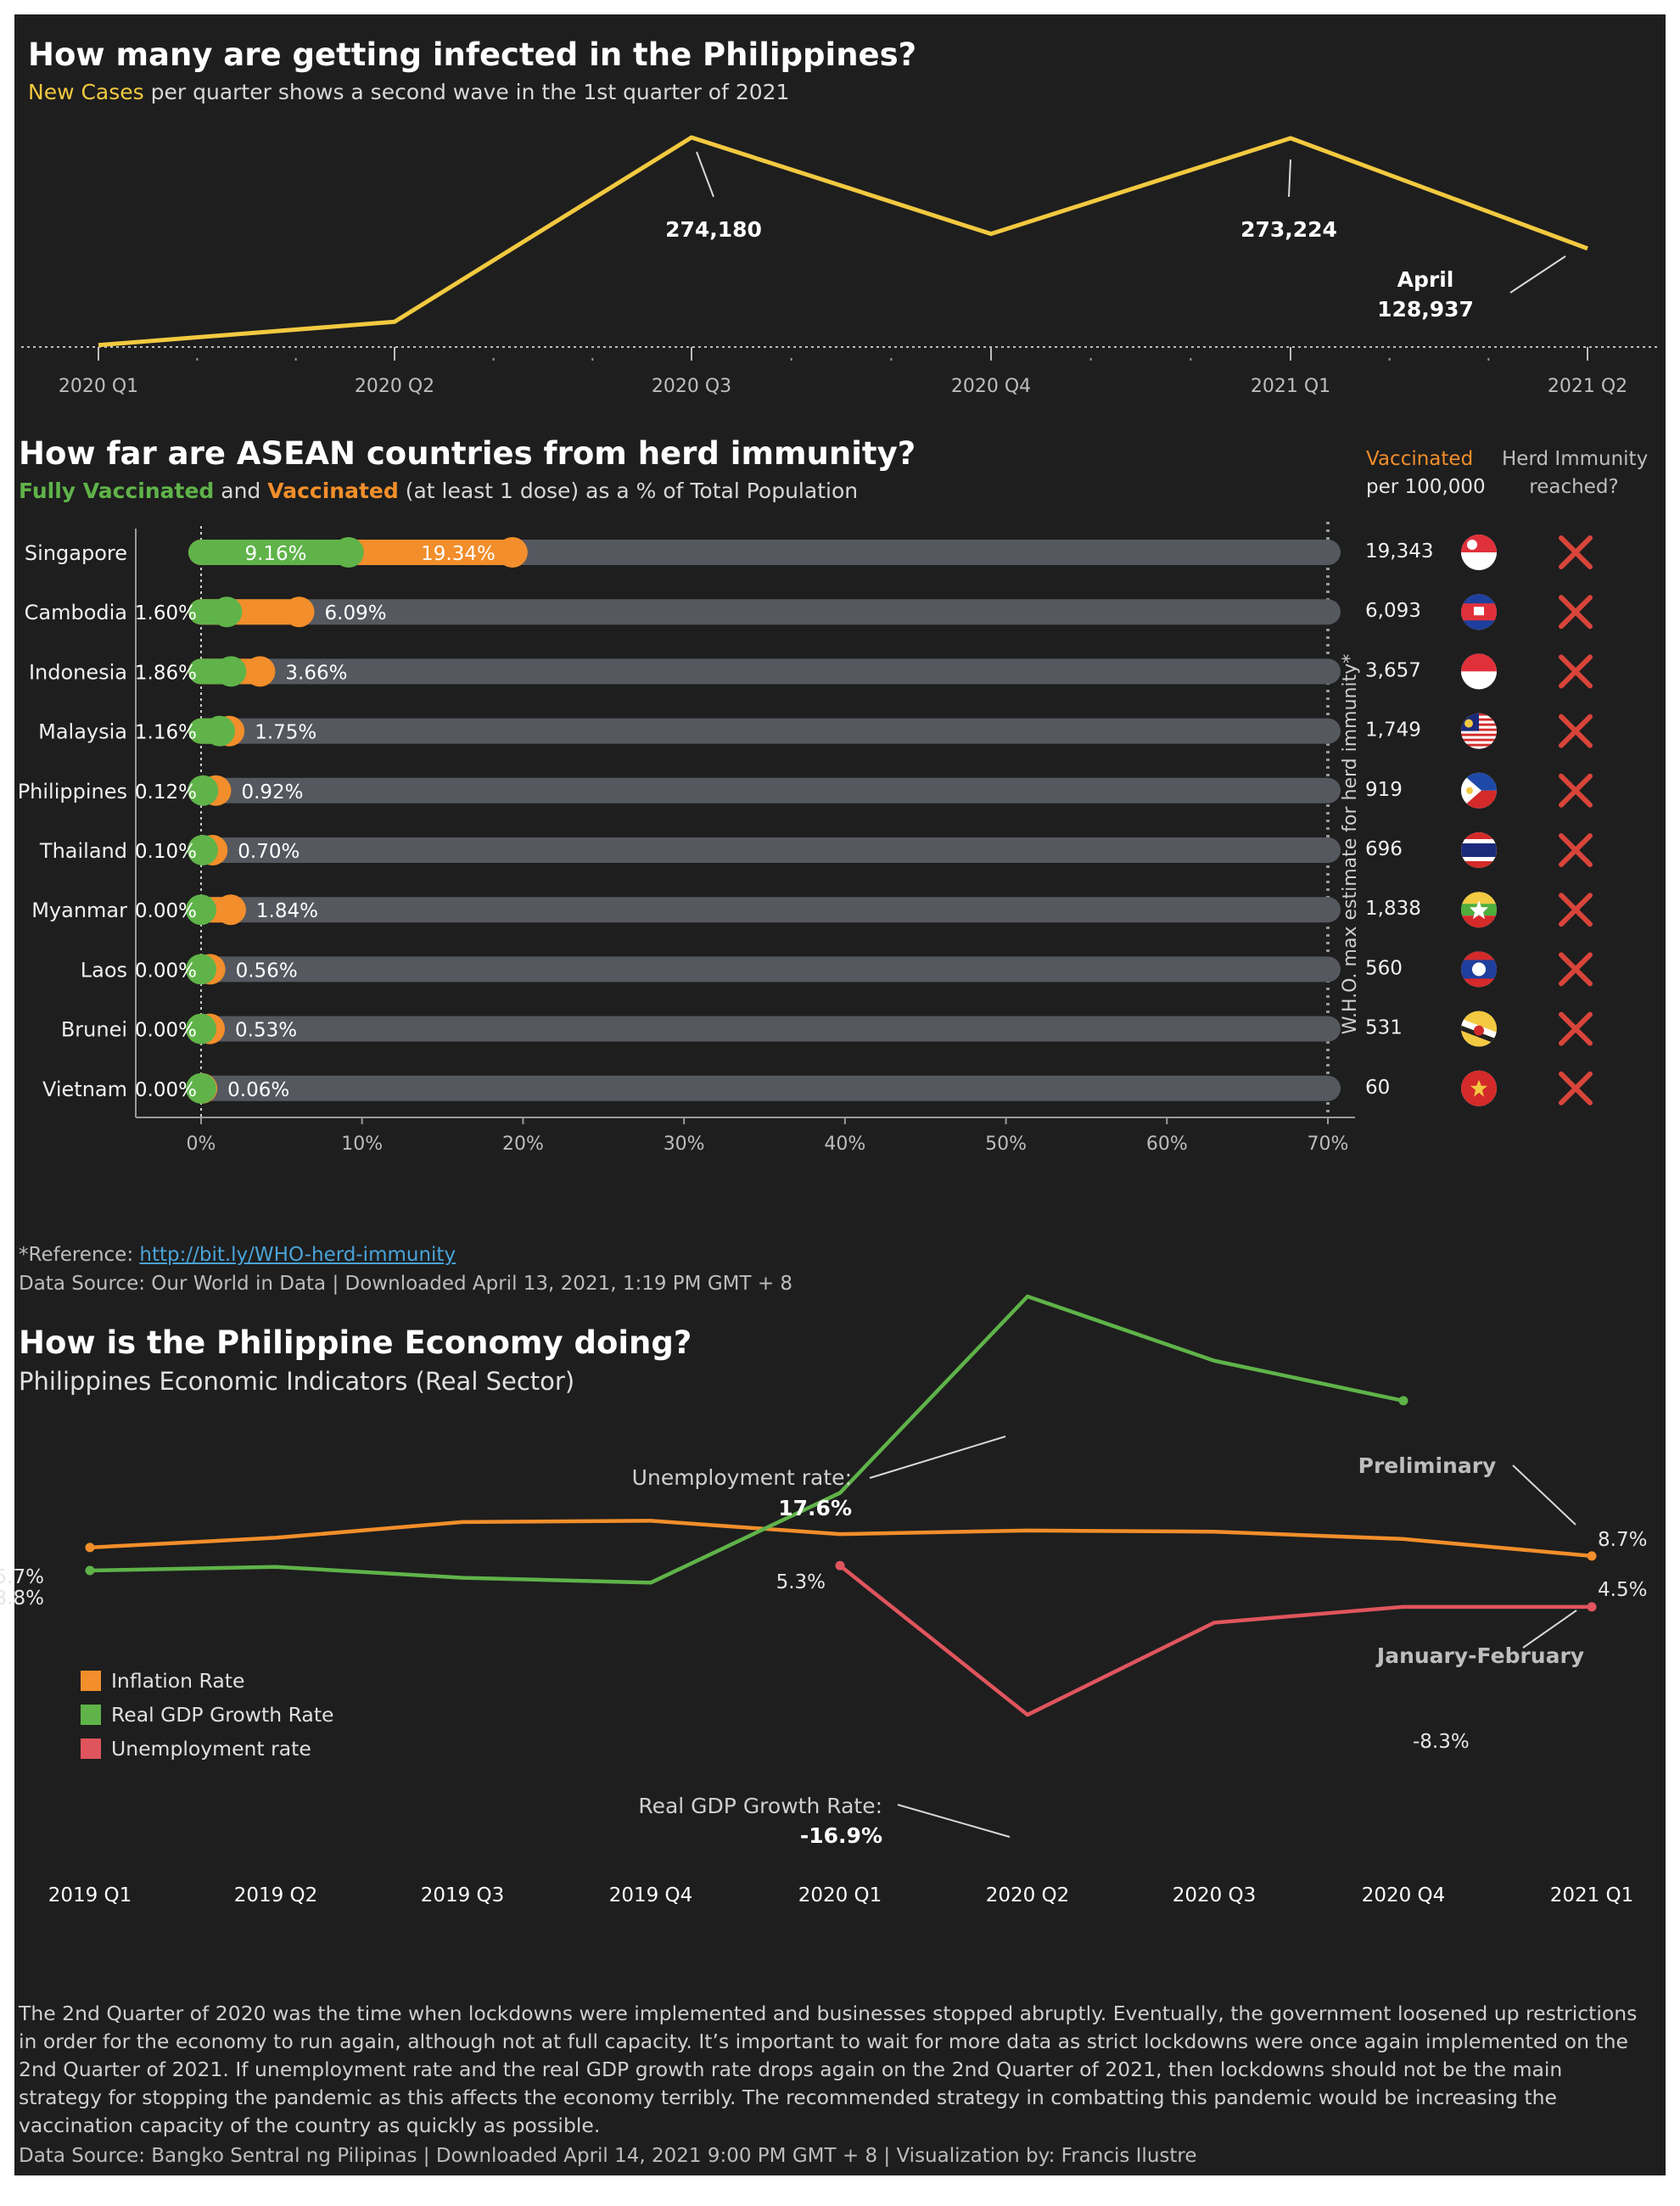 This screenshot has height=2206, width=1680. What do you see at coordinates (83, 851) in the screenshot?
I see `country-label: Thailand` at bounding box center [83, 851].